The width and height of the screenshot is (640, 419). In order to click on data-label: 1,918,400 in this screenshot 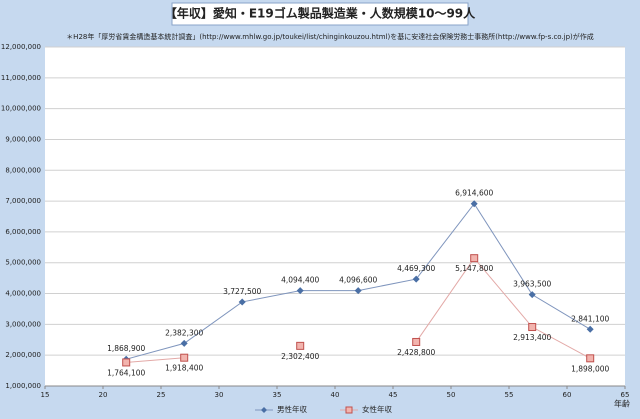, I will do `click(184, 368)`.